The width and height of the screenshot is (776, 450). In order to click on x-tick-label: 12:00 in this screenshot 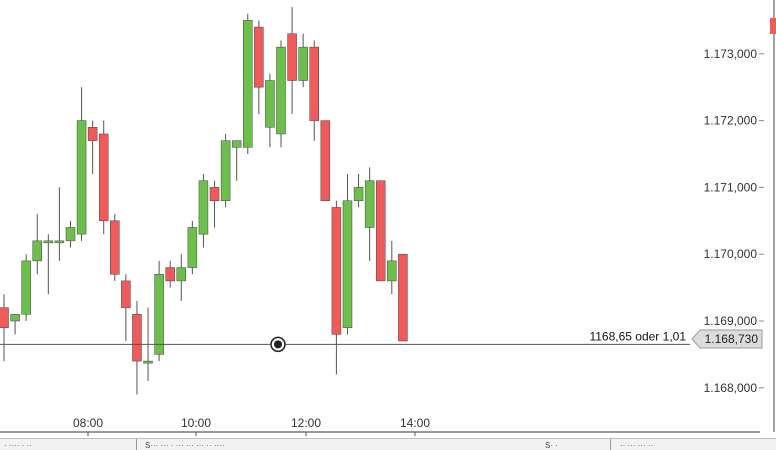, I will do `click(306, 423)`.